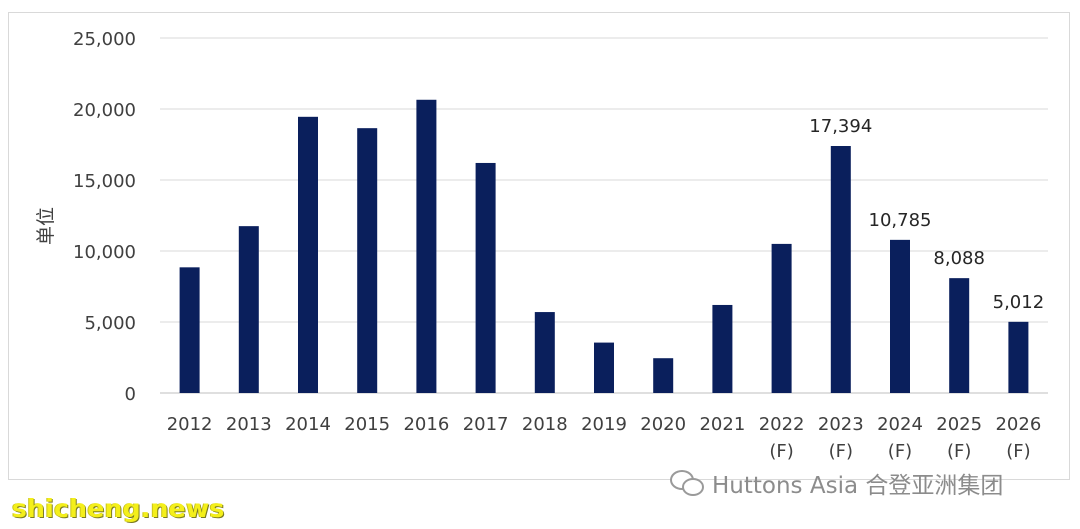 The image size is (1080, 529). I want to click on y-tick-label: 0, so click(130, 394).